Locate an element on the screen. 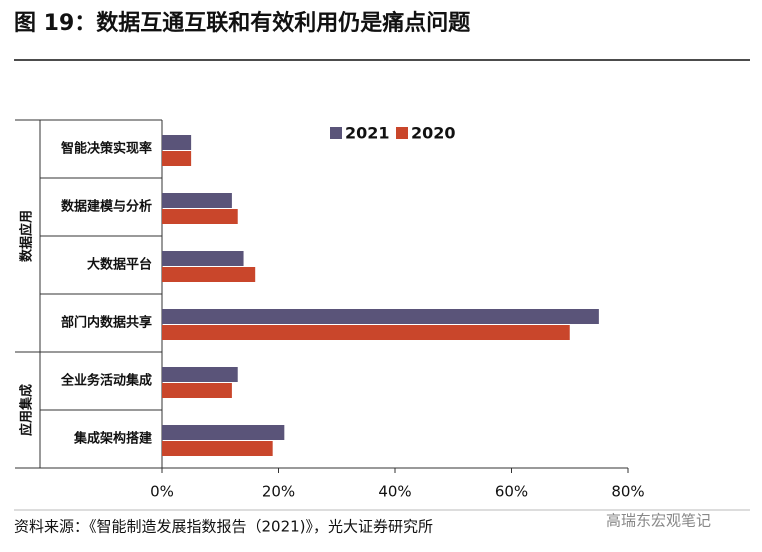 This screenshot has width=762, height=552. category-label: 部门内数据共享 is located at coordinates (106, 323).